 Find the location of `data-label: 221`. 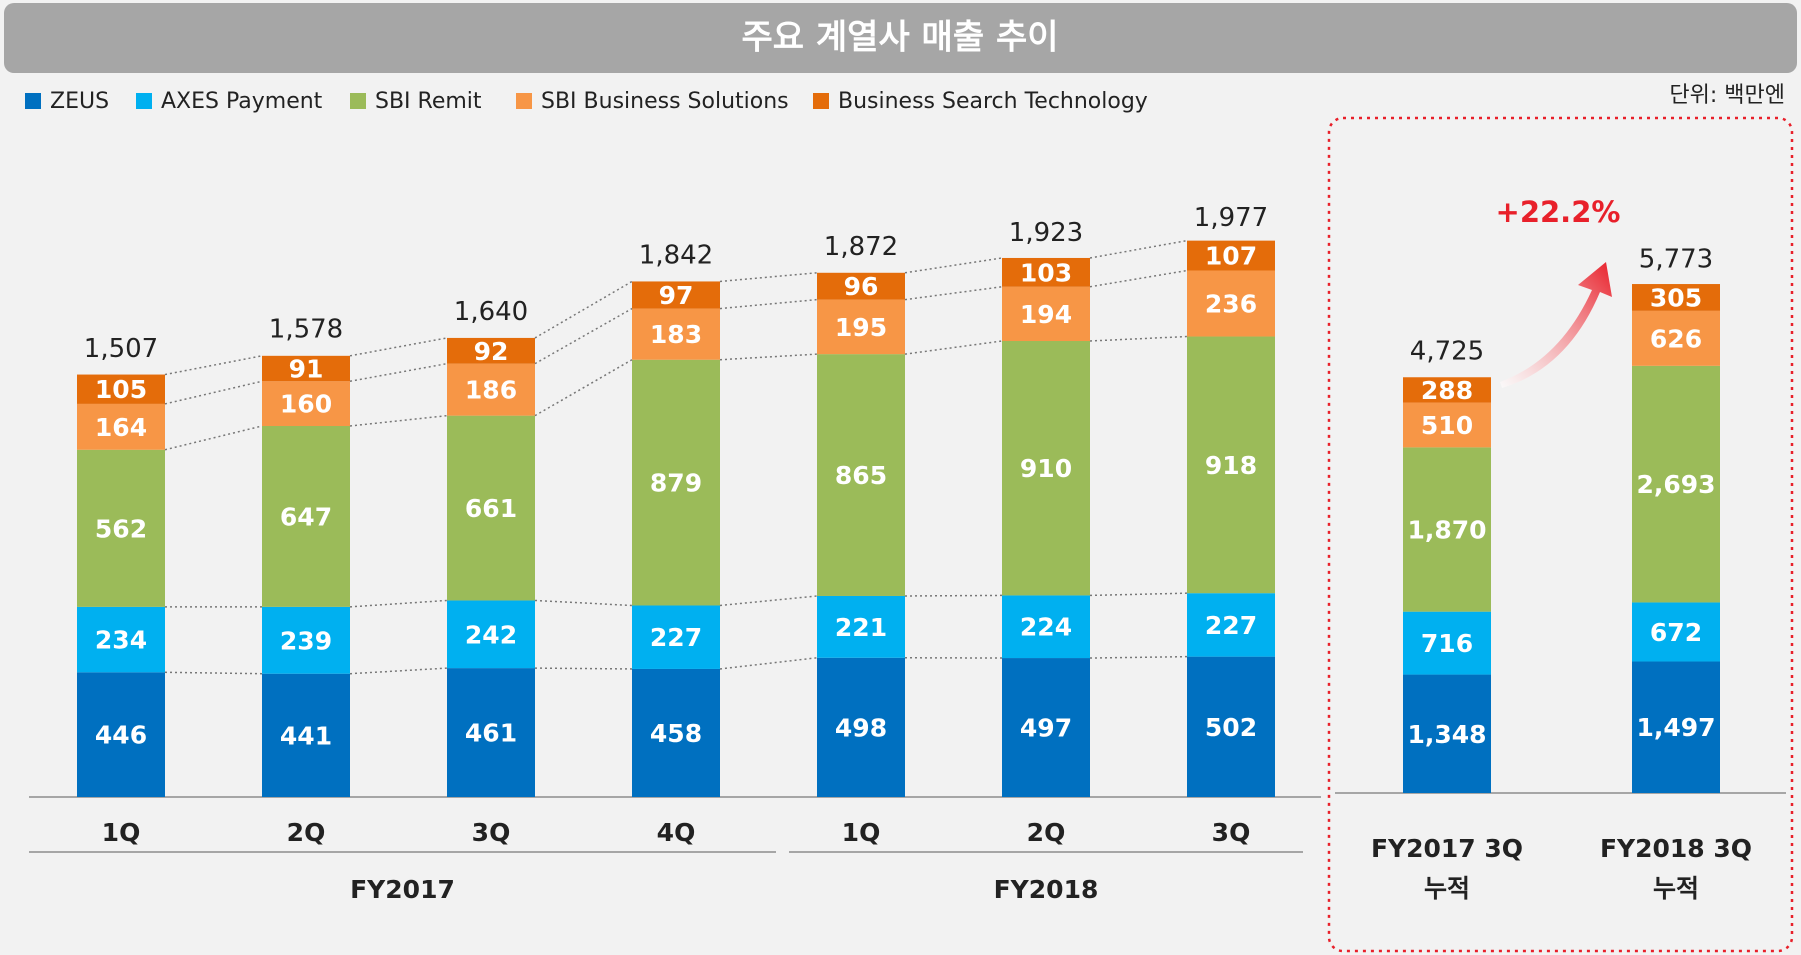

data-label: 221 is located at coordinates (861, 627).